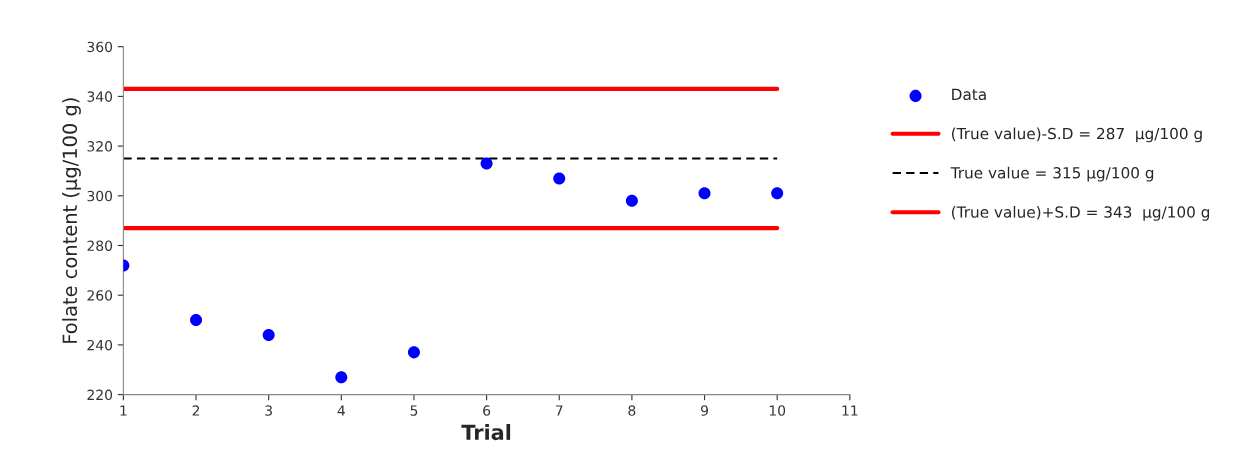  Describe the element at coordinates (100, 96) in the screenshot. I see `y-tick-label: 340` at that location.